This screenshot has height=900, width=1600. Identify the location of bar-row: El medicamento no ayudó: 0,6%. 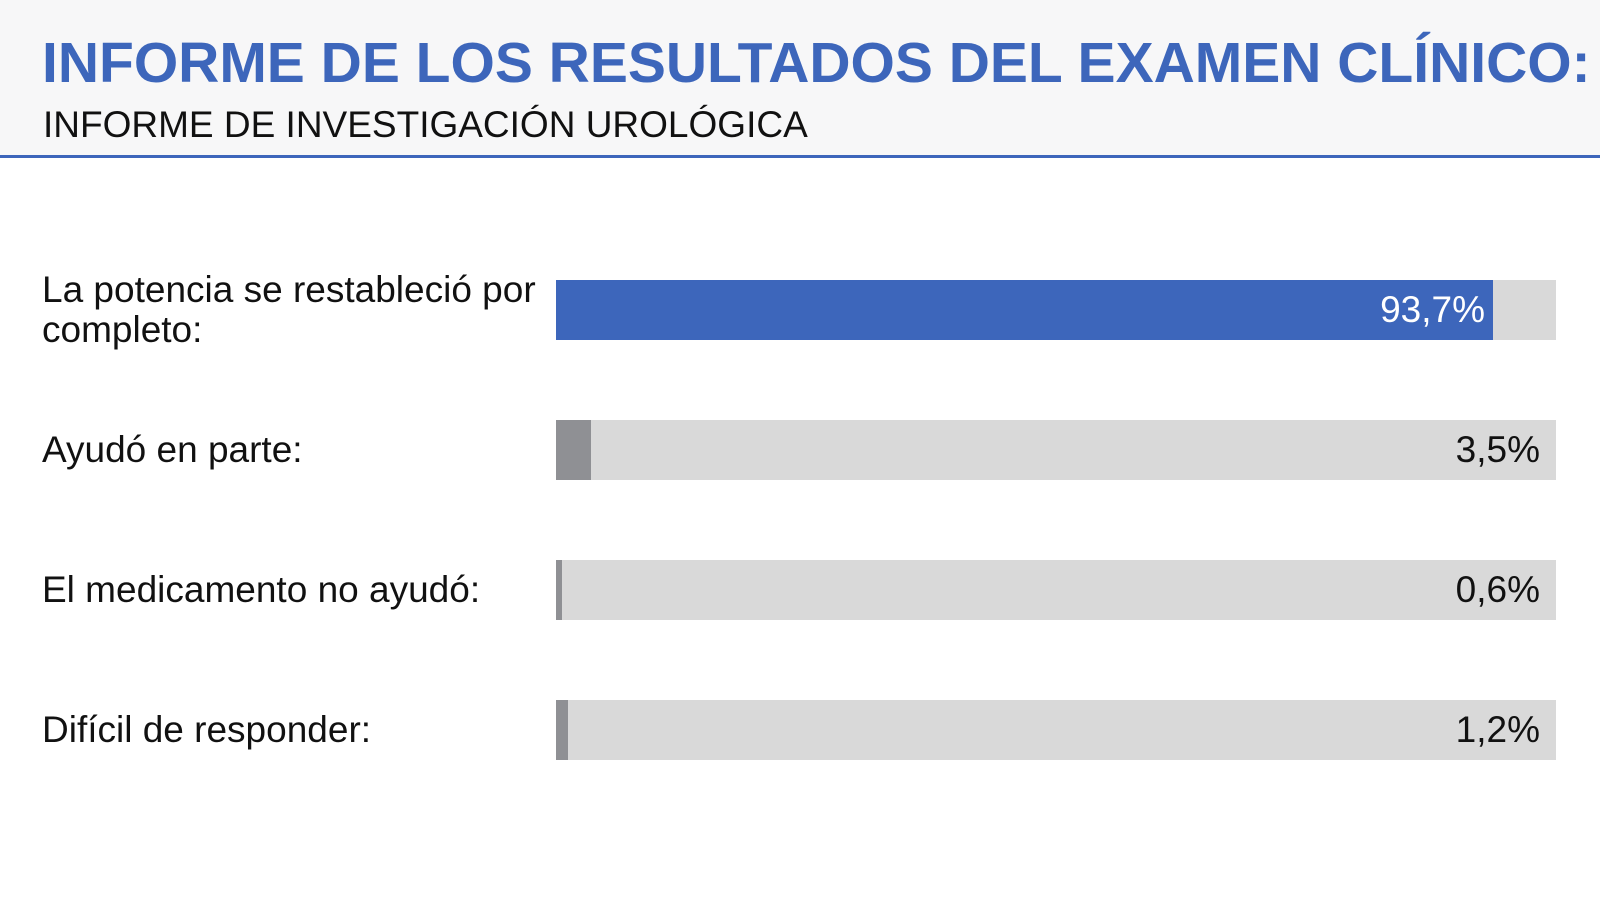
(800, 590).